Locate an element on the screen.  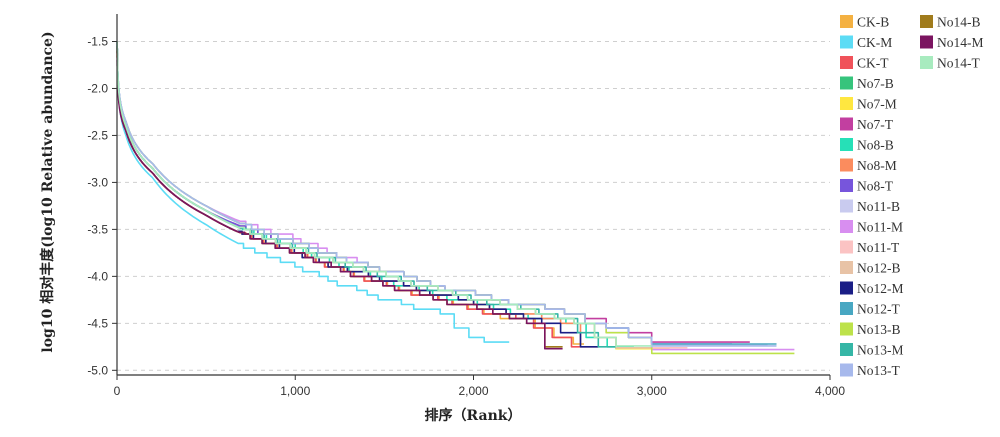
legend-item: No8-M is located at coordinates (868, 165).